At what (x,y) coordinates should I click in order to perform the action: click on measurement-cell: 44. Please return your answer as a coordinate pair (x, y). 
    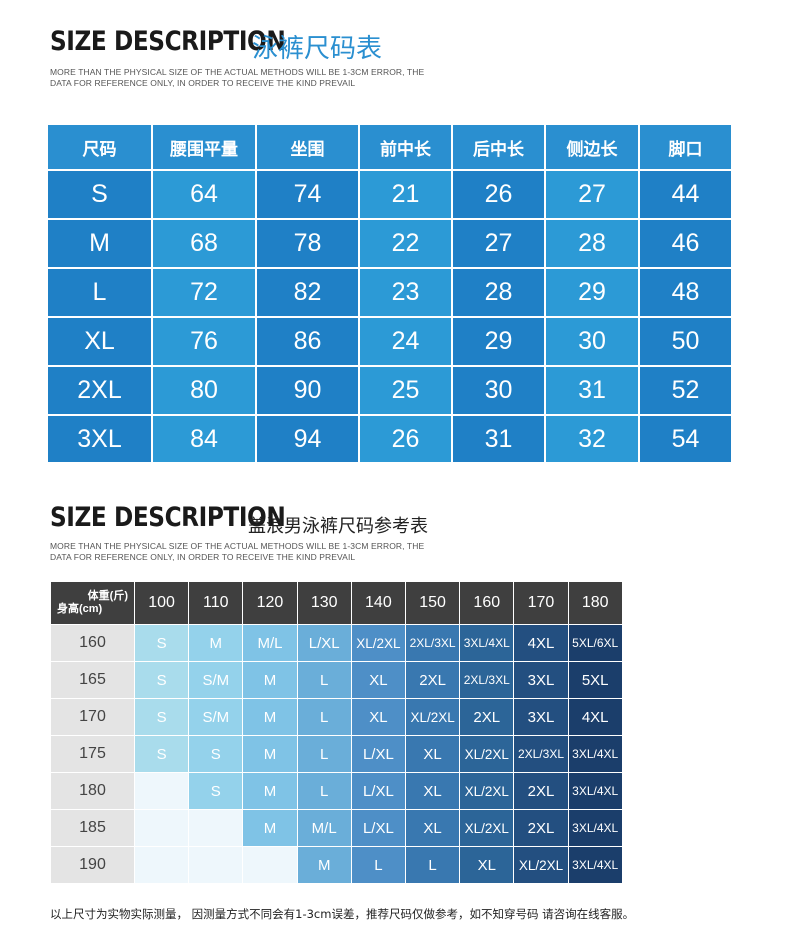
    Looking at the image, I should click on (685, 194).